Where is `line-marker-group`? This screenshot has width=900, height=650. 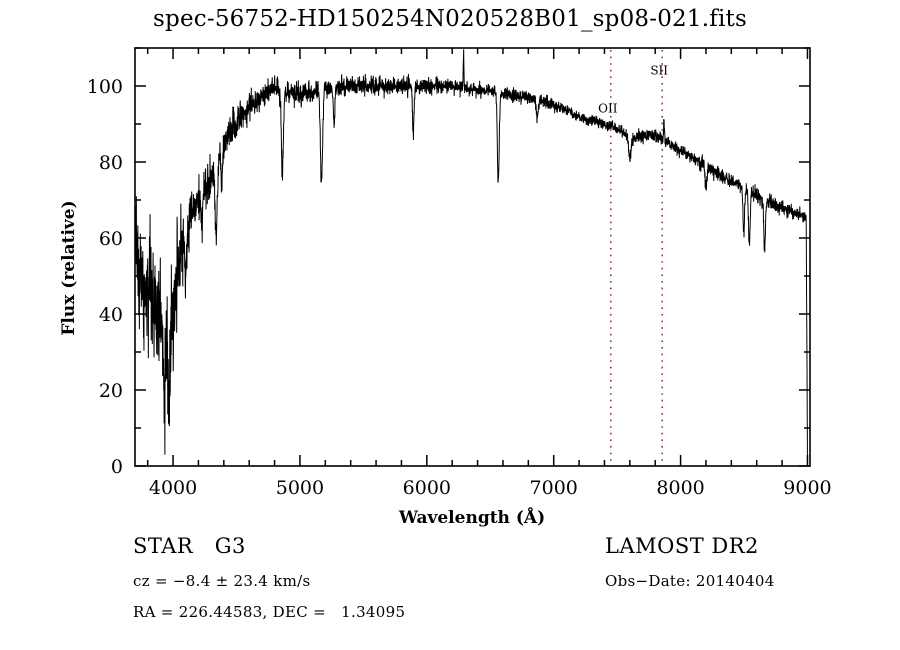
line-marker-group is located at coordinates (636, 257).